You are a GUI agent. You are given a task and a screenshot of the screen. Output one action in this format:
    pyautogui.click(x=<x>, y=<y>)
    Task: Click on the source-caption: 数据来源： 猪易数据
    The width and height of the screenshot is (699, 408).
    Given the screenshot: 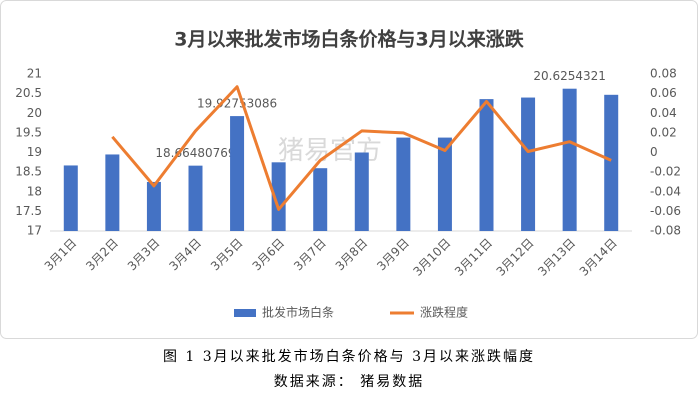 What is the action you would take?
    pyautogui.click(x=349, y=382)
    